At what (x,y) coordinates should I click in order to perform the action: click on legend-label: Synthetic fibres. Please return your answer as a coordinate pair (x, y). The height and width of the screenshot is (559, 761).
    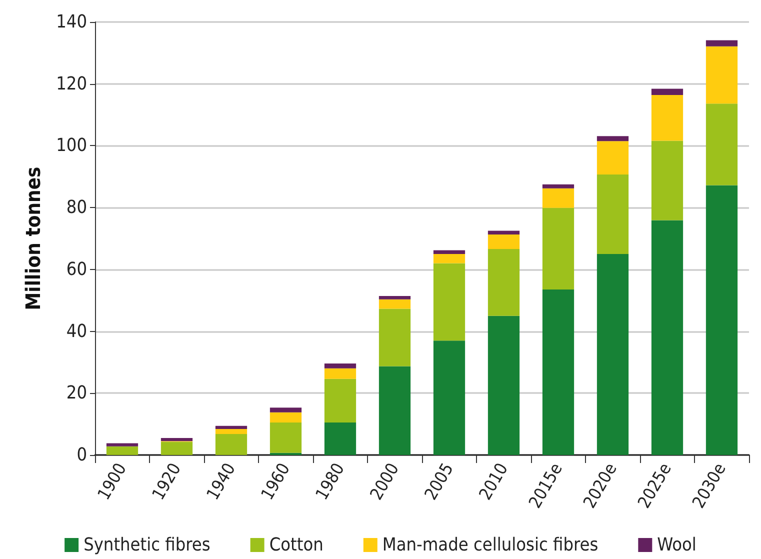
    Looking at the image, I should click on (147, 545).